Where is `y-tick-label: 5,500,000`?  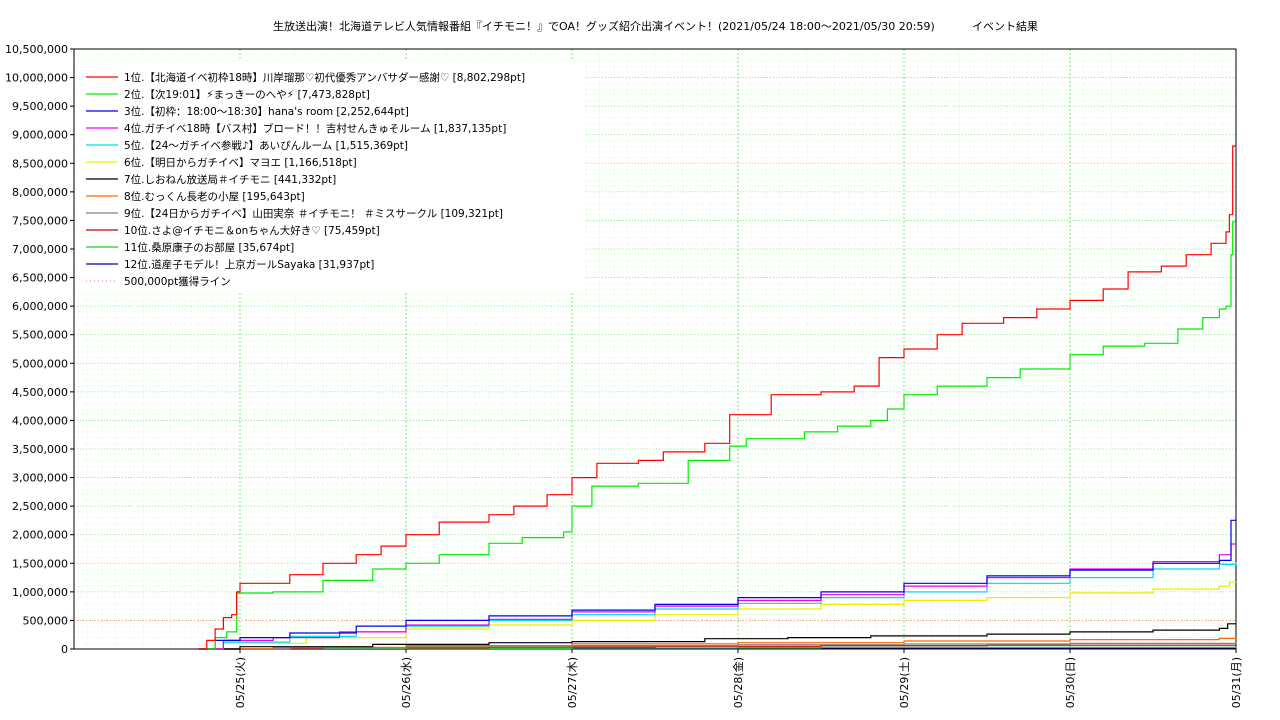 y-tick-label: 5,500,000 is located at coordinates (40, 335).